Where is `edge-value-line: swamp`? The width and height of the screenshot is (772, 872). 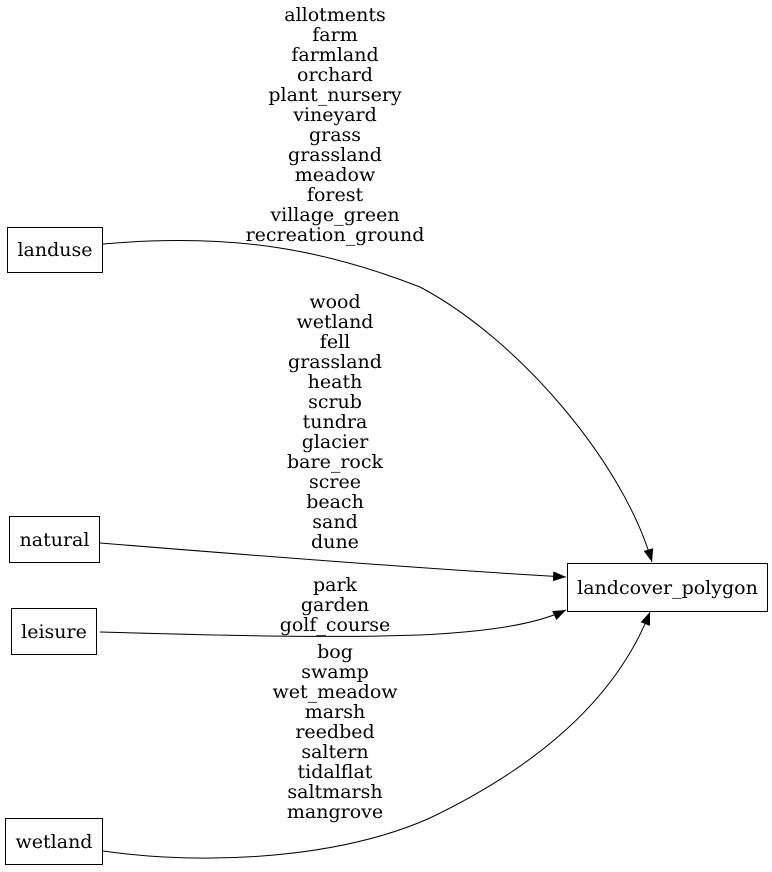
edge-value-line: swamp is located at coordinates (335, 672).